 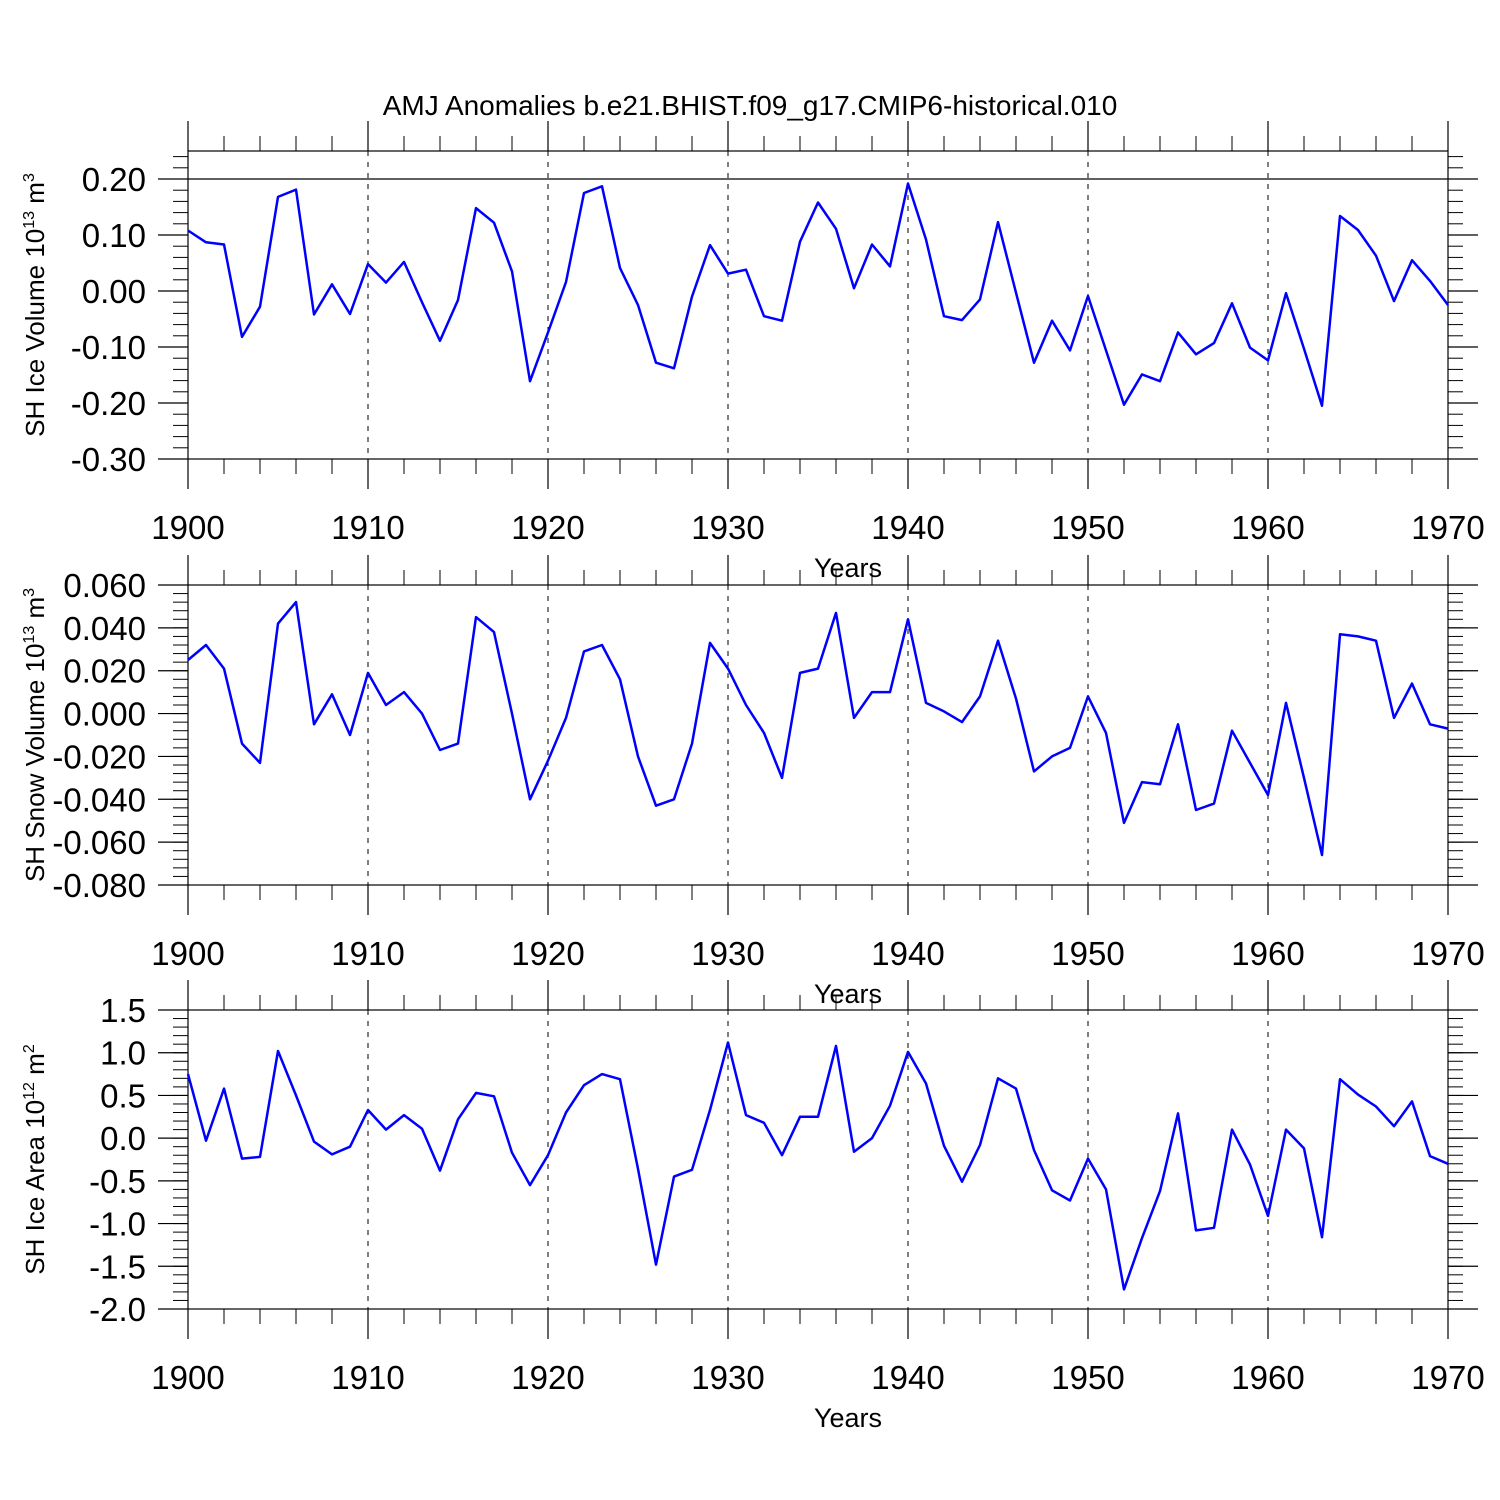 What do you see at coordinates (35, 305) in the screenshot?
I see `y-axis-label: SH Ice Volume 1013 m3` at bounding box center [35, 305].